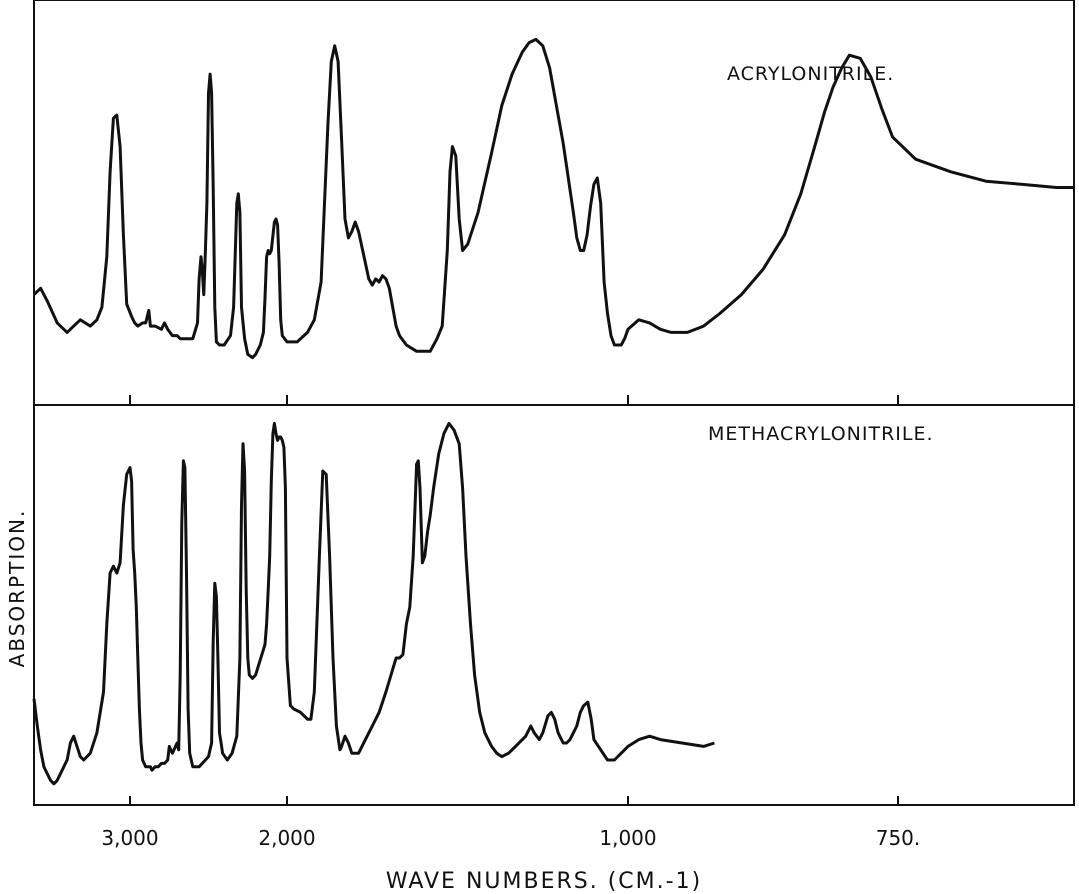 The width and height of the screenshot is (1079, 894). Describe the element at coordinates (17, 588) in the screenshot. I see `y-axis-label: ABSORPTION.` at that location.